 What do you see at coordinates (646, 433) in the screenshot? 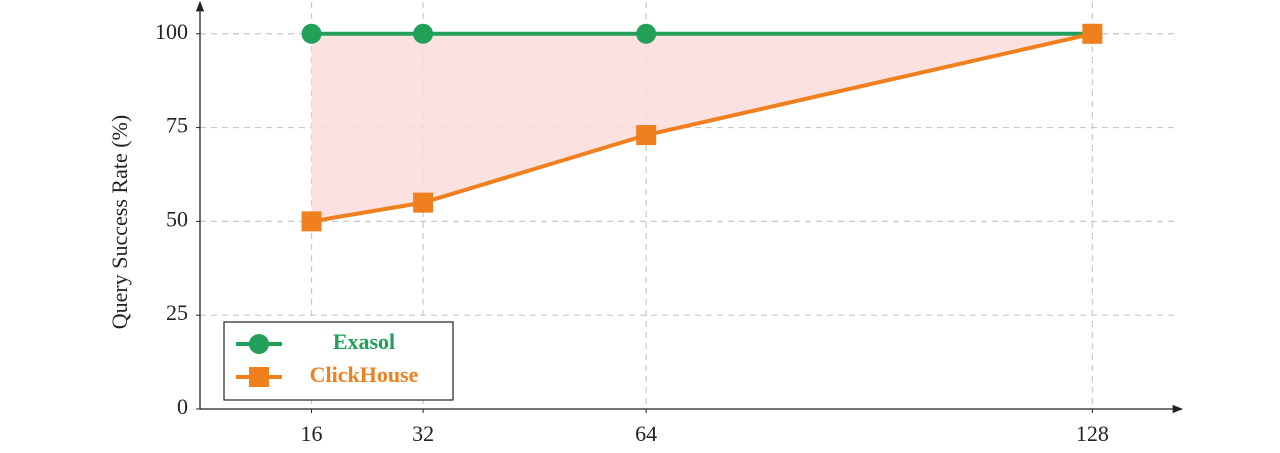
I see `x-tick-label: 64` at bounding box center [646, 433].